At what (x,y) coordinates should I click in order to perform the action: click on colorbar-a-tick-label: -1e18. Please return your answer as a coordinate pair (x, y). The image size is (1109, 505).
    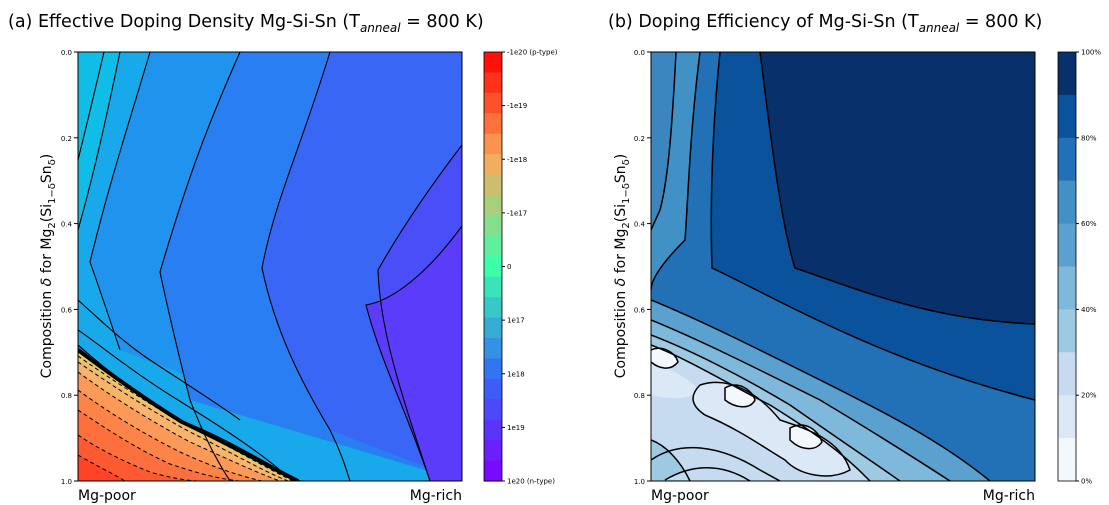
    Looking at the image, I should click on (517, 160).